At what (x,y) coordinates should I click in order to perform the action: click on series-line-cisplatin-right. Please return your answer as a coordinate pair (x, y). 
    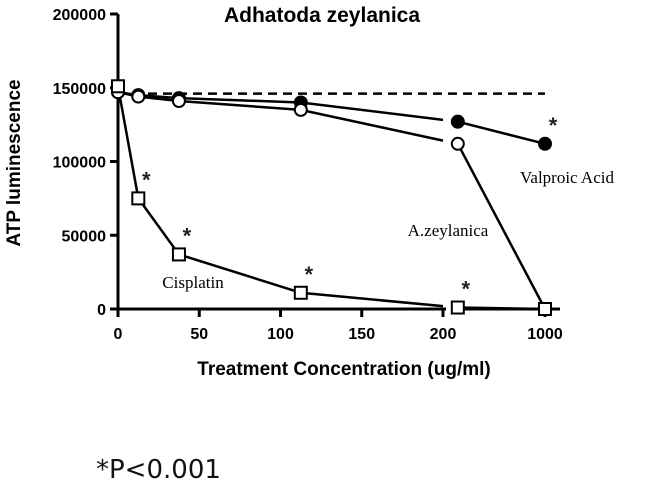
    Looking at the image, I should click on (501, 308).